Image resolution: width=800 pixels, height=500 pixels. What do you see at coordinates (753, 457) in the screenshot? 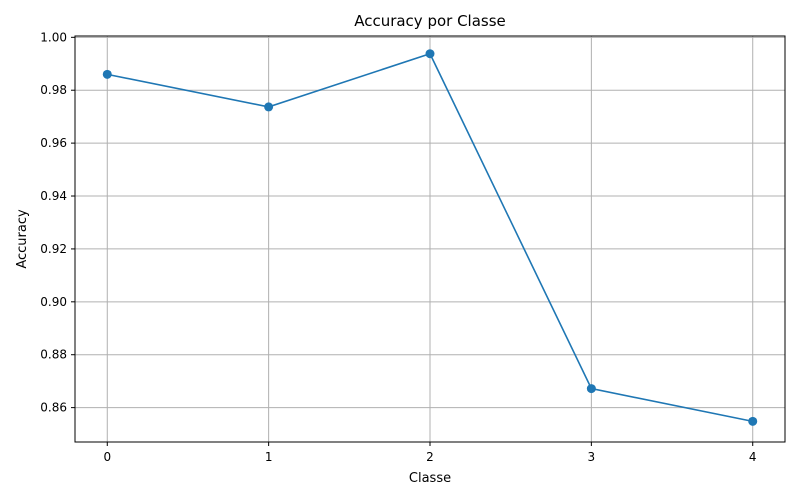
I see `x-tick-label: 4` at bounding box center [753, 457].